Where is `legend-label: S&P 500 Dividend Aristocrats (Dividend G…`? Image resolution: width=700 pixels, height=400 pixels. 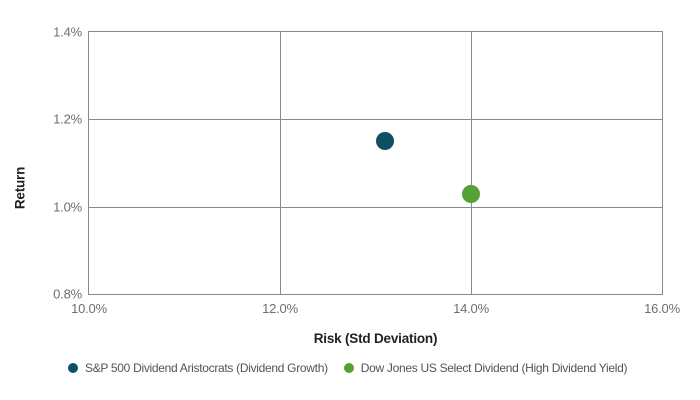
legend-label: S&P 500 Dividend Aristocrats (Dividend G… is located at coordinates (206, 368).